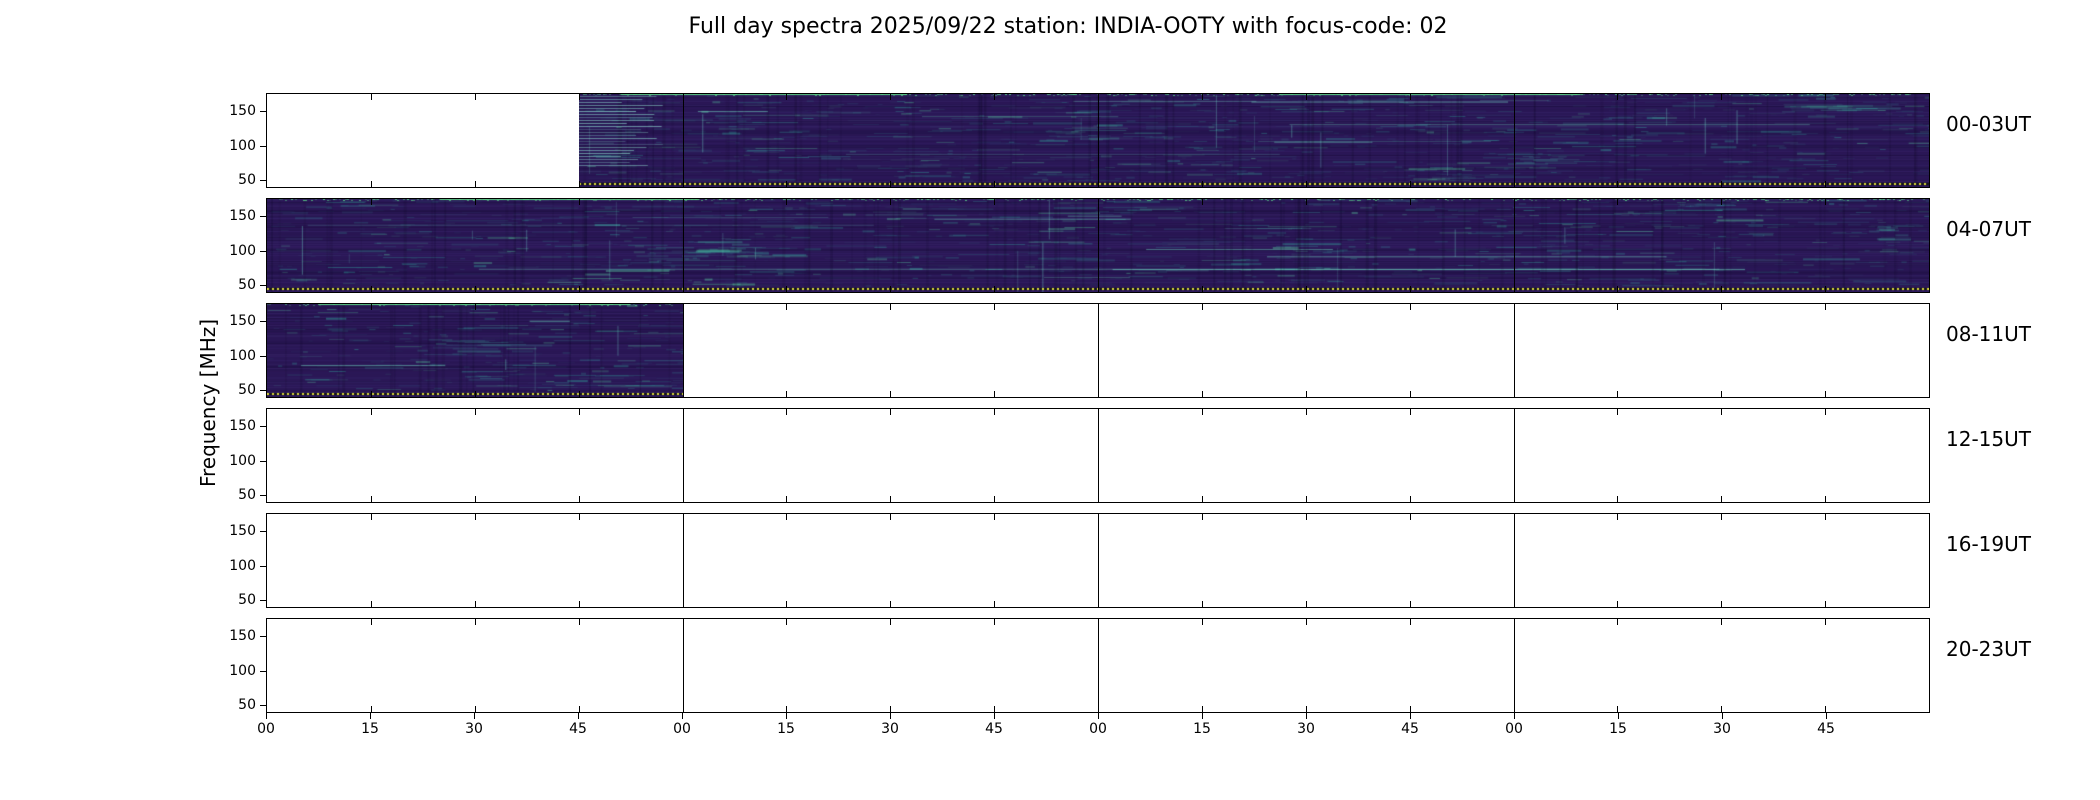  Describe the element at coordinates (1988, 334) in the screenshot. I see `row-label-08-11ut: 08-11UT` at that location.